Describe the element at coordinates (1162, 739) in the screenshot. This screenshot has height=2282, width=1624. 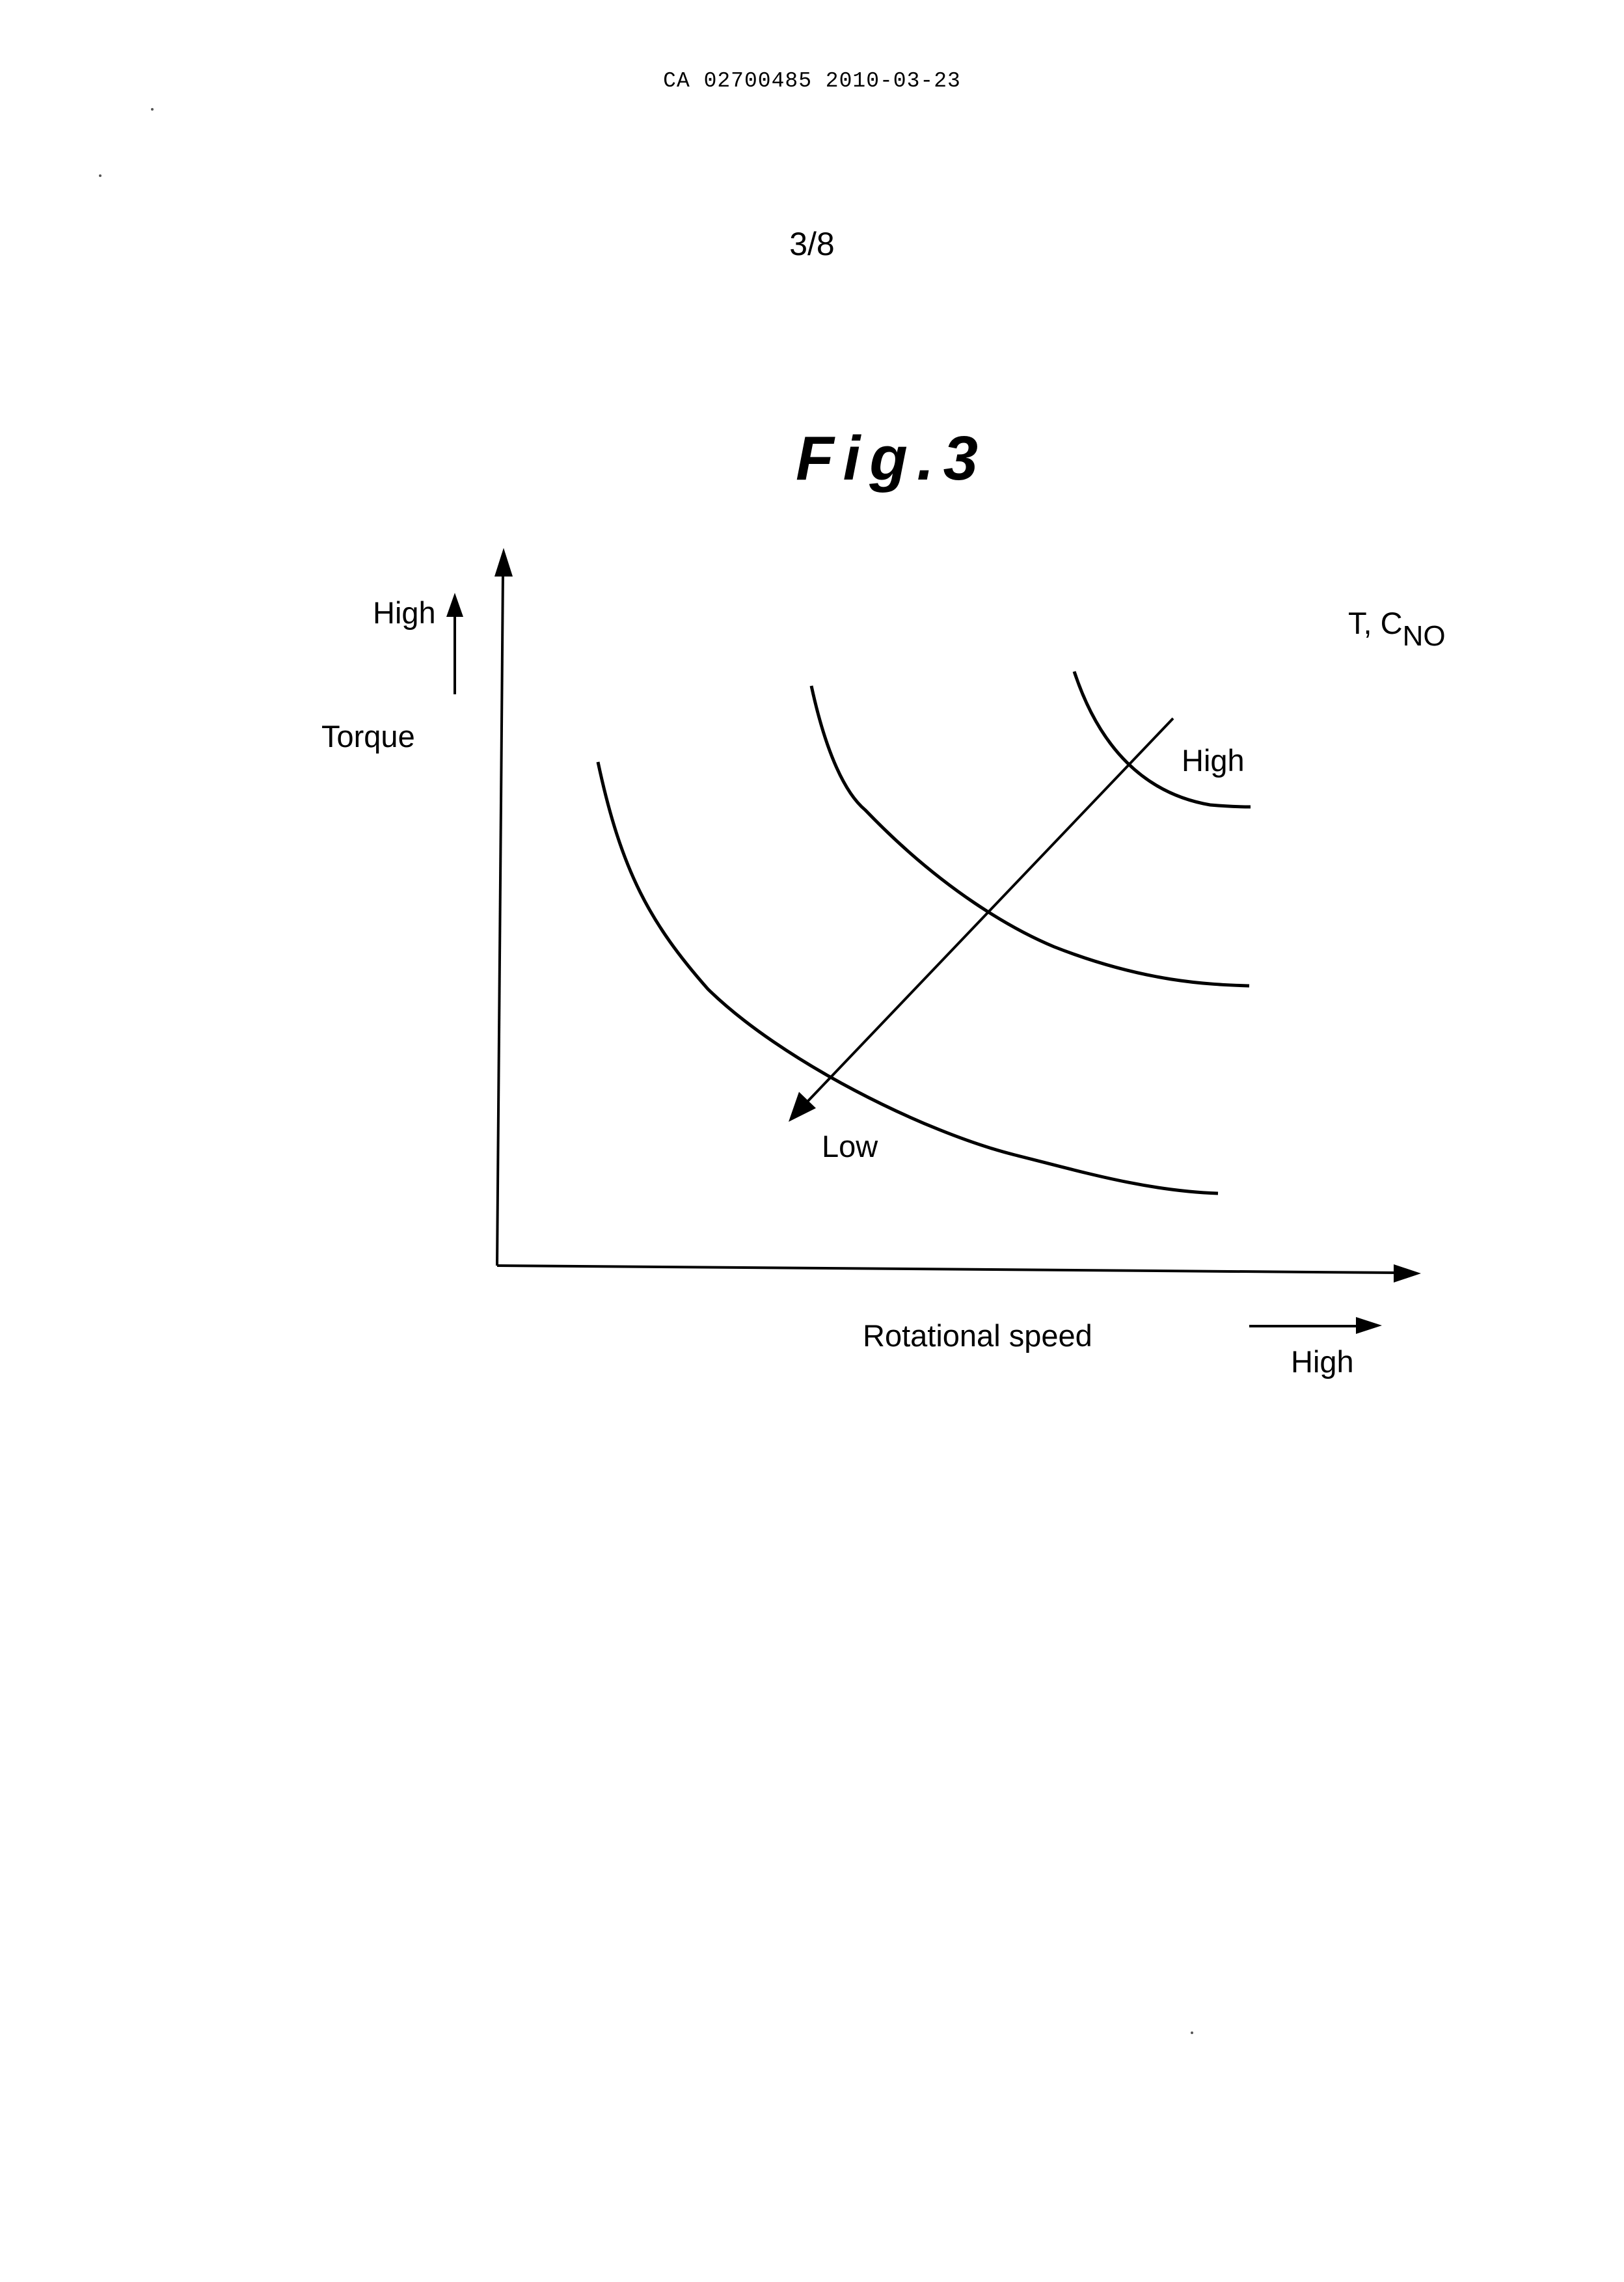
I see `iso-curve-high` at that location.